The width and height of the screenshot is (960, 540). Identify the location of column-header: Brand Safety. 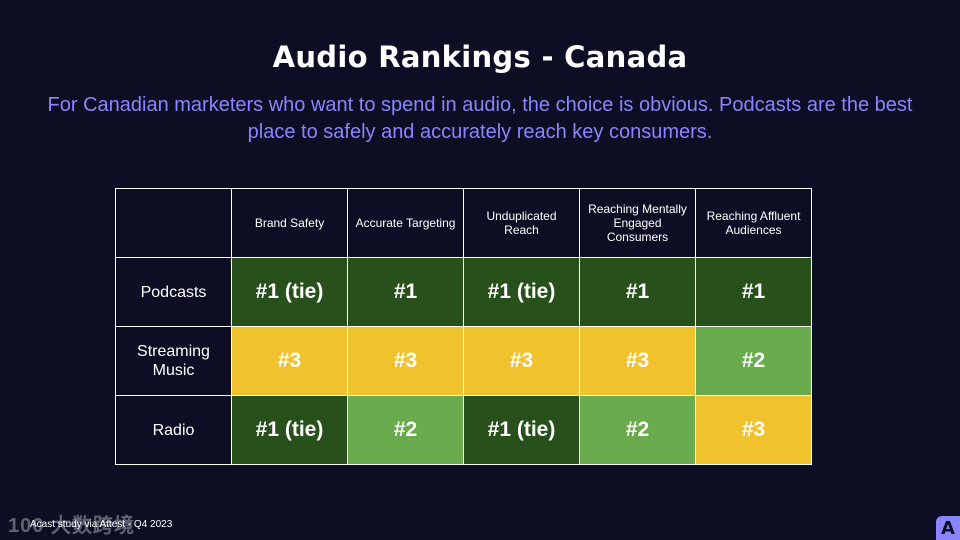
(289, 223).